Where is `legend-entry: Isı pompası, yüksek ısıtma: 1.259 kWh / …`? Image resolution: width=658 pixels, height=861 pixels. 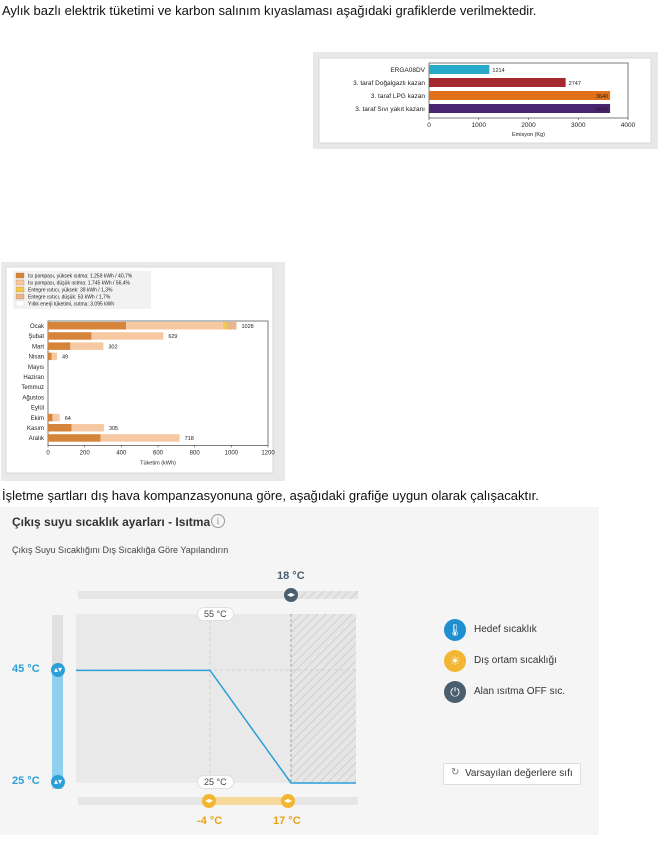
legend-entry: Isı pompası, yüksek ısıtma: 1.259 kWh / … is located at coordinates (80, 277).